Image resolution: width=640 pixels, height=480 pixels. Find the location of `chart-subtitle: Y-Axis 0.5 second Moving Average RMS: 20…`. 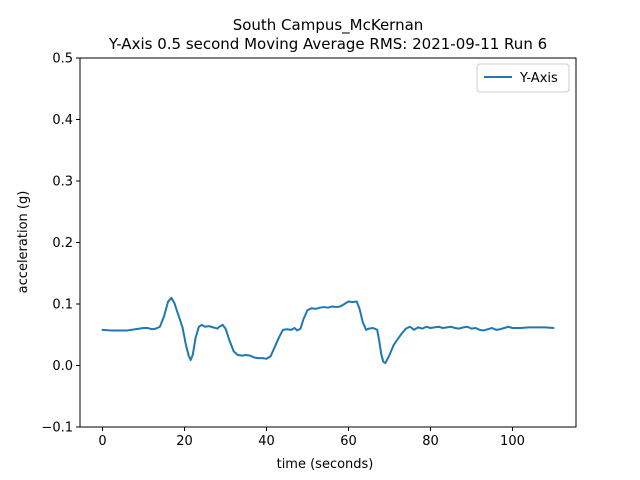

chart-subtitle: Y-Axis 0.5 second Moving Average RMS: 20… is located at coordinates (327, 44).